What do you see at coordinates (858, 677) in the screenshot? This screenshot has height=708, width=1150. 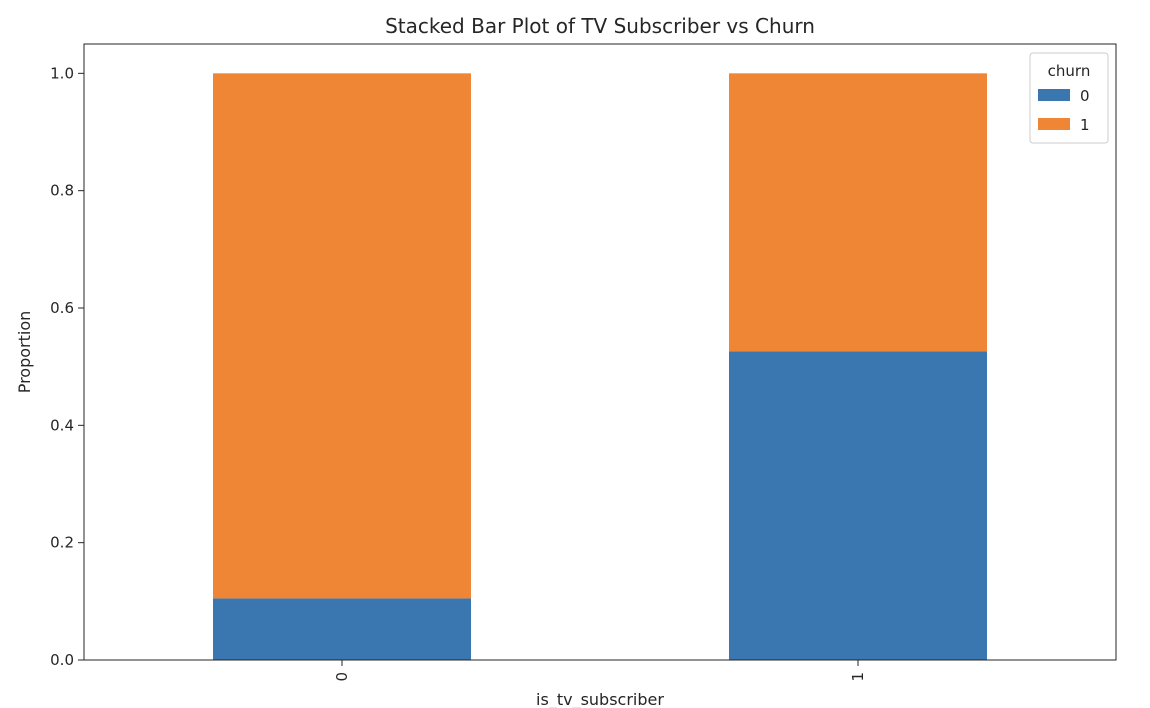 I see `x-tick-label: 1` at bounding box center [858, 677].